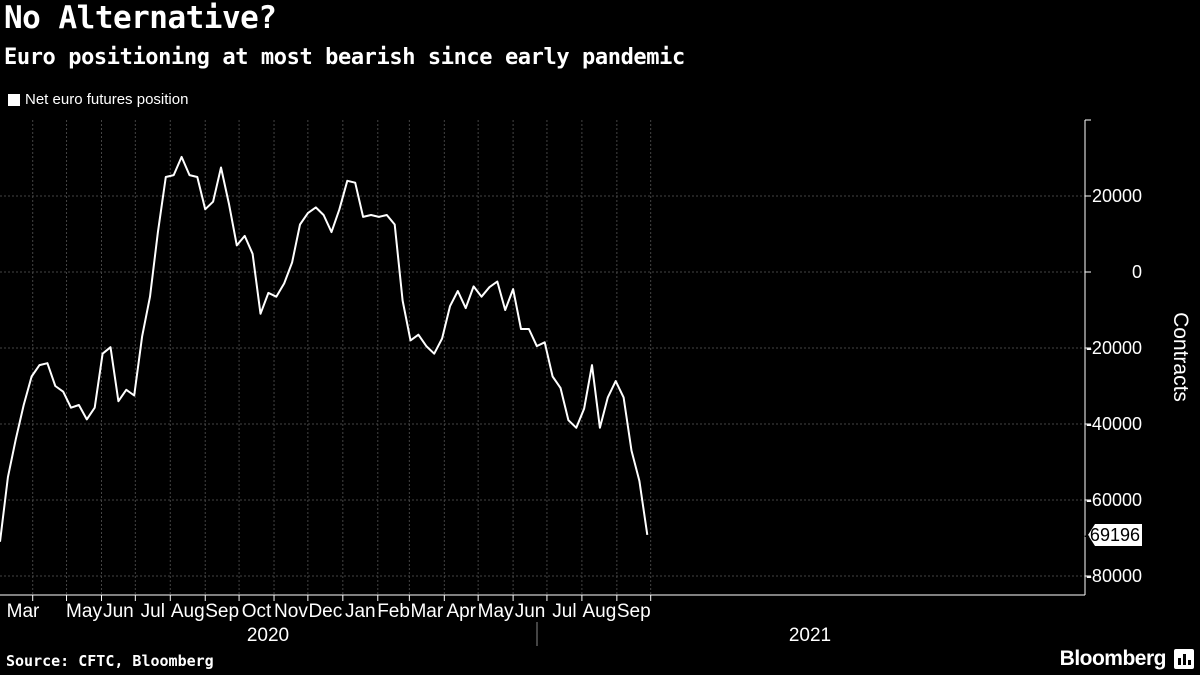 This screenshot has height=675, width=1200. Describe the element at coordinates (393, 611) in the screenshot. I see `x-tick-label: Feb` at that location.